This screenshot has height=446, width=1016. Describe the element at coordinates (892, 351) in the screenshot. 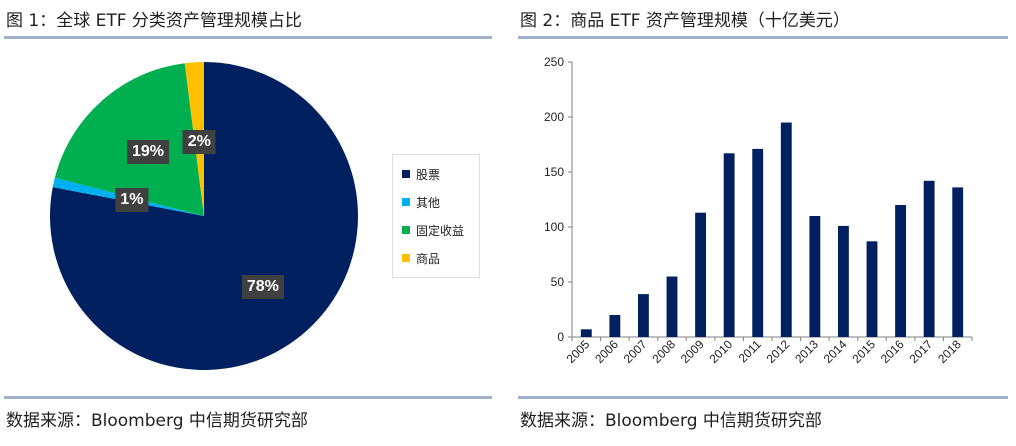

I see `x-tick-label: 2016` at that location.